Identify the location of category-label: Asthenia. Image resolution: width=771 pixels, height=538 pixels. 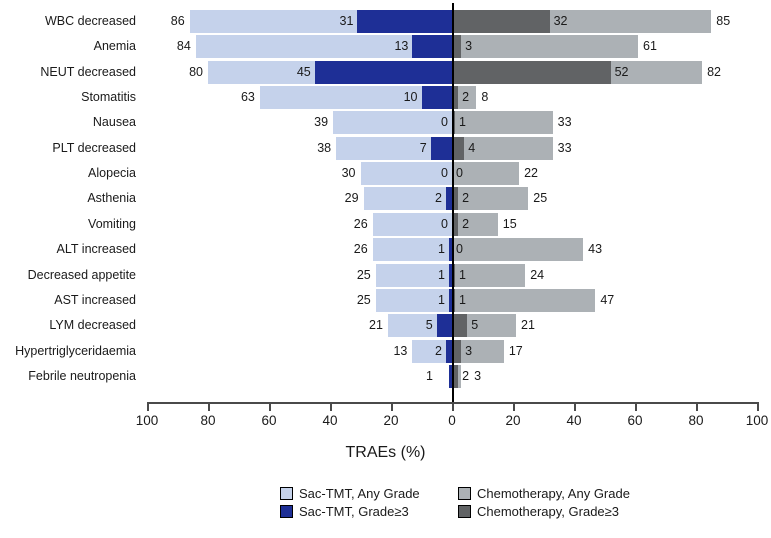
(111, 198).